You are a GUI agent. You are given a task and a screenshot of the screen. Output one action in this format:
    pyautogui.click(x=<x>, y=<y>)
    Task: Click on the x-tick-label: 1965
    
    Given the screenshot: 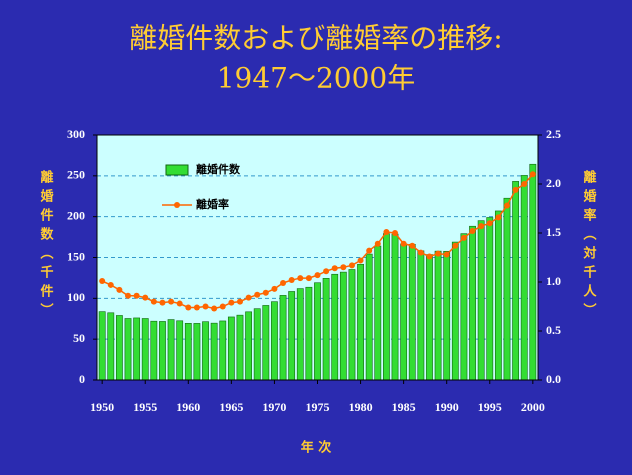 What is the action you would take?
    pyautogui.click(x=231, y=407)
    